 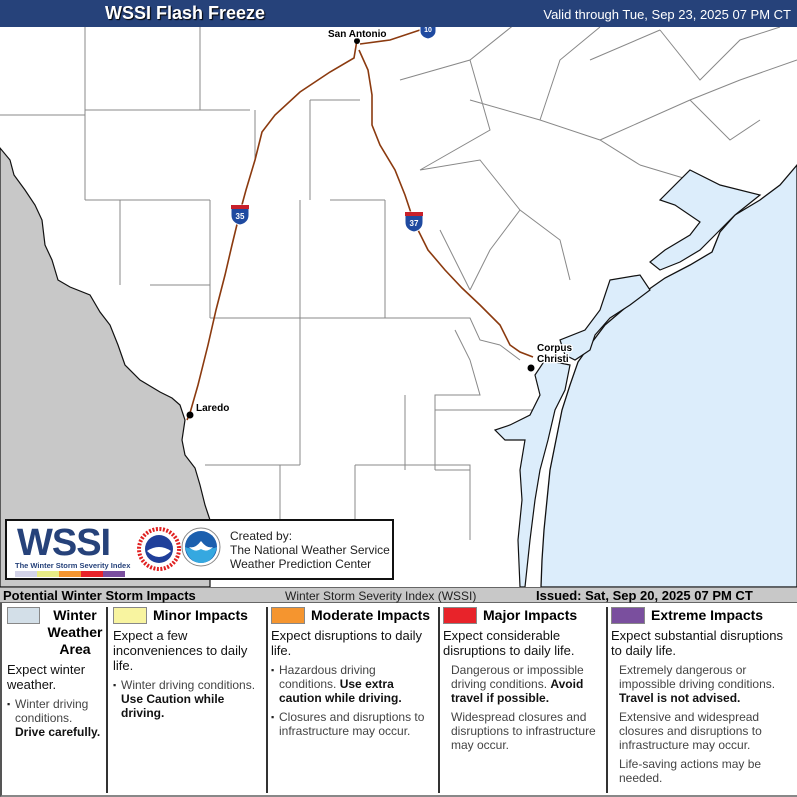 I want to click on interstate-35-shield: 35, so click(x=240, y=215).